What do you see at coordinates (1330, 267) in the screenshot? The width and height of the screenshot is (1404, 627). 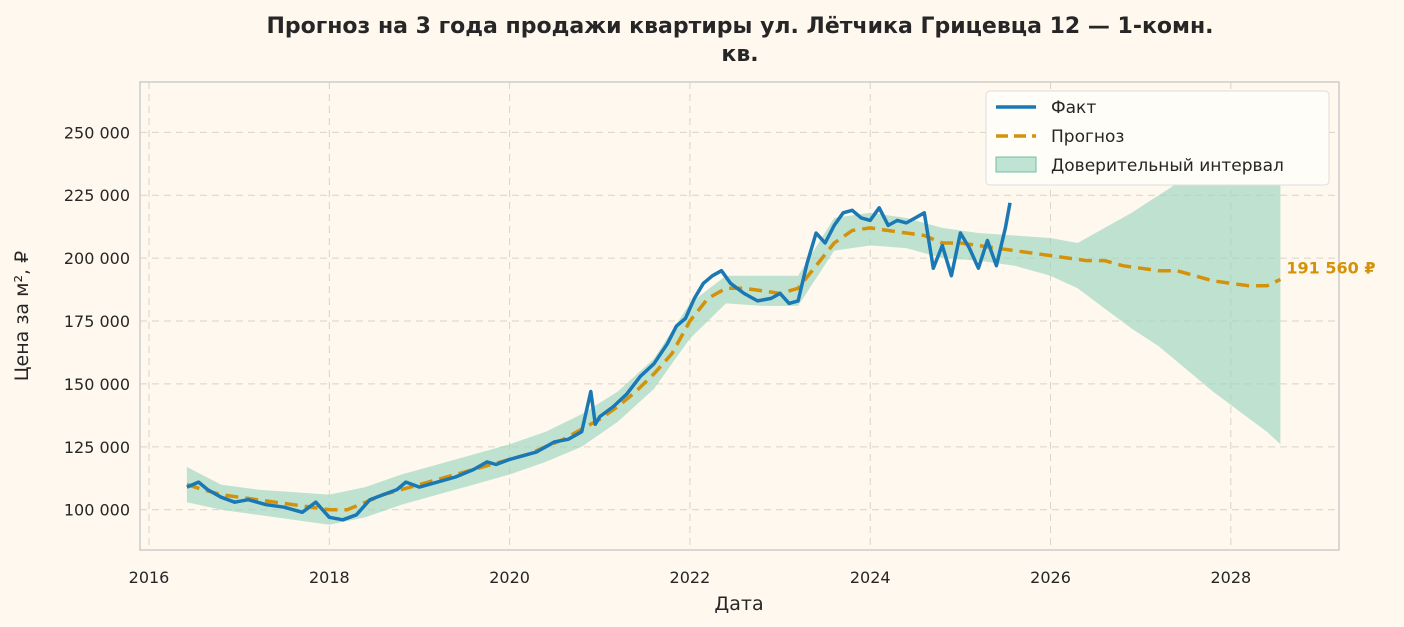 I see `forecast-end-value-label: 191 560 ₽` at bounding box center [1330, 267].